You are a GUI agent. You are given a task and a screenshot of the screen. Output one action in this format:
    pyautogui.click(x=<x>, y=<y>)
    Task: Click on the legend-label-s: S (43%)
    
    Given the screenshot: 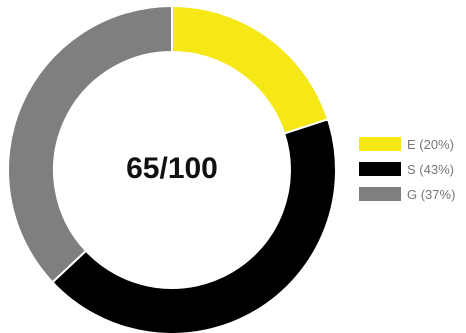 What is the action you would take?
    pyautogui.click(x=430, y=169)
    